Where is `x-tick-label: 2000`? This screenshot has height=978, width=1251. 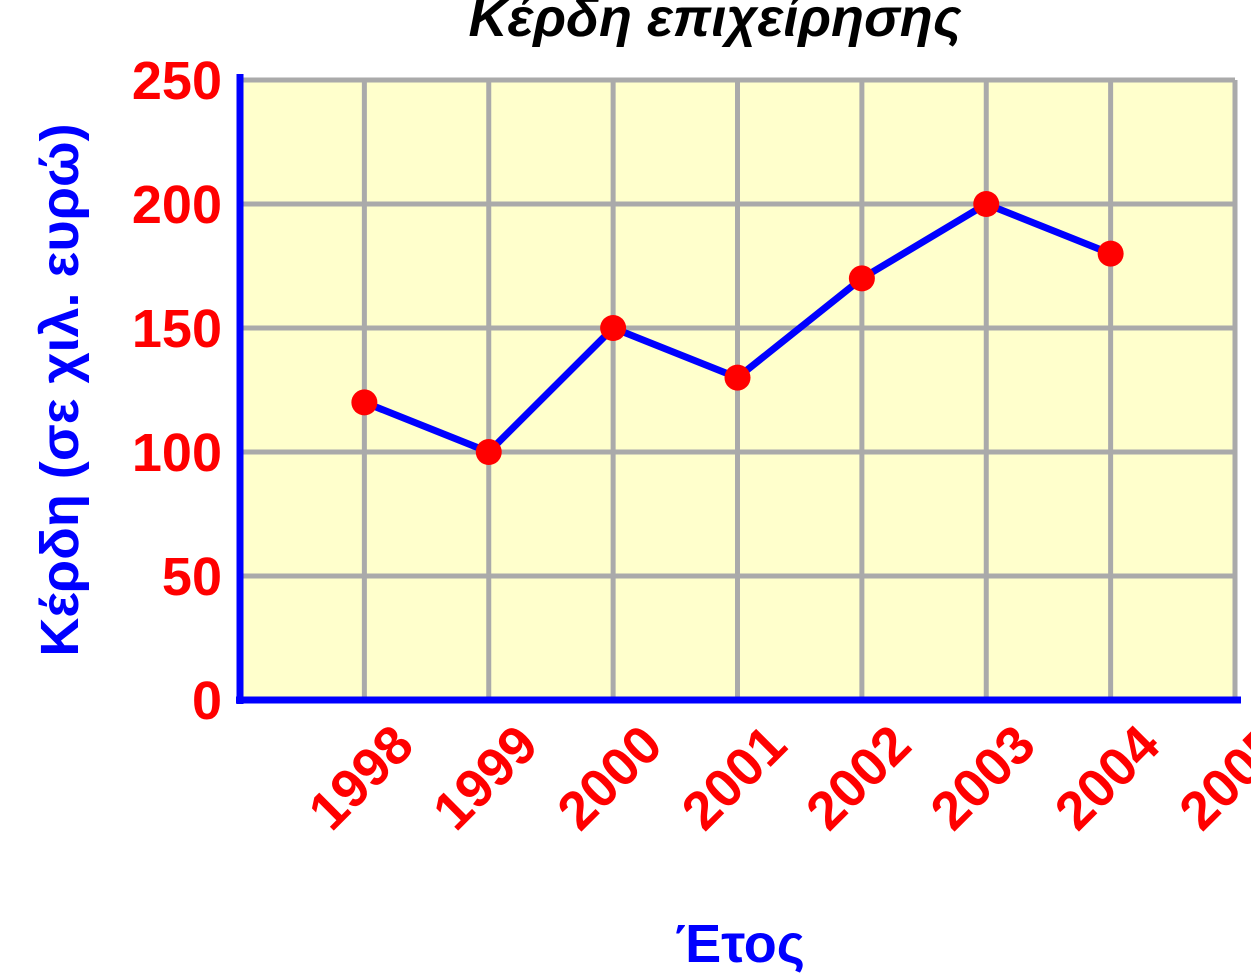
x-tick-label: 2000 is located at coordinates (609, 777).